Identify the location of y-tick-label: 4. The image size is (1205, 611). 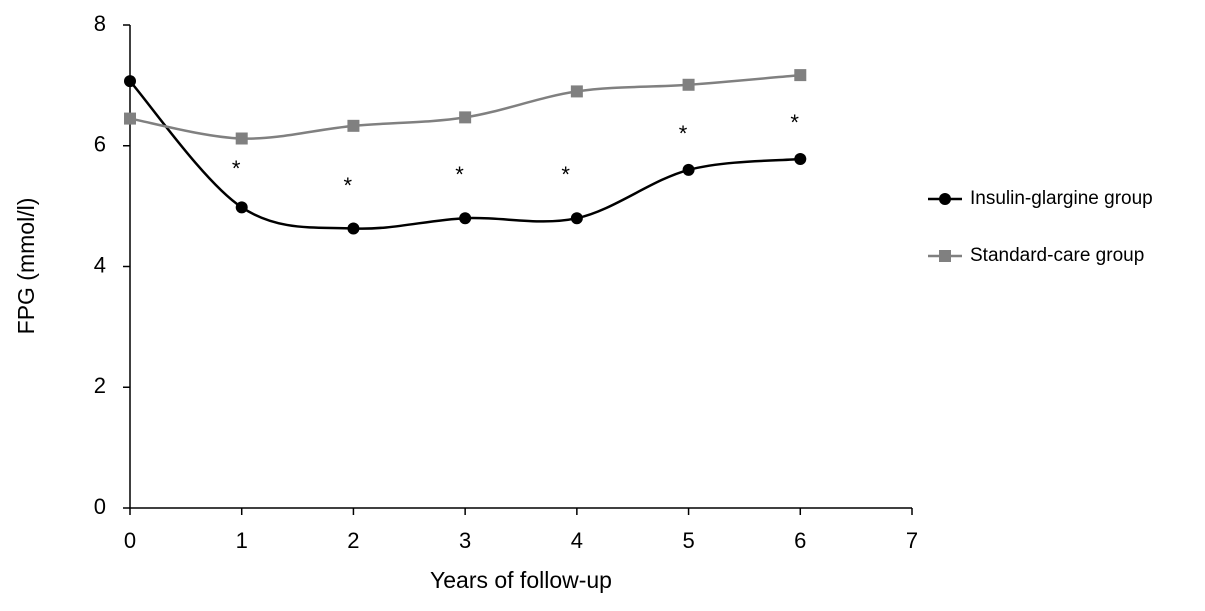
(100, 264).